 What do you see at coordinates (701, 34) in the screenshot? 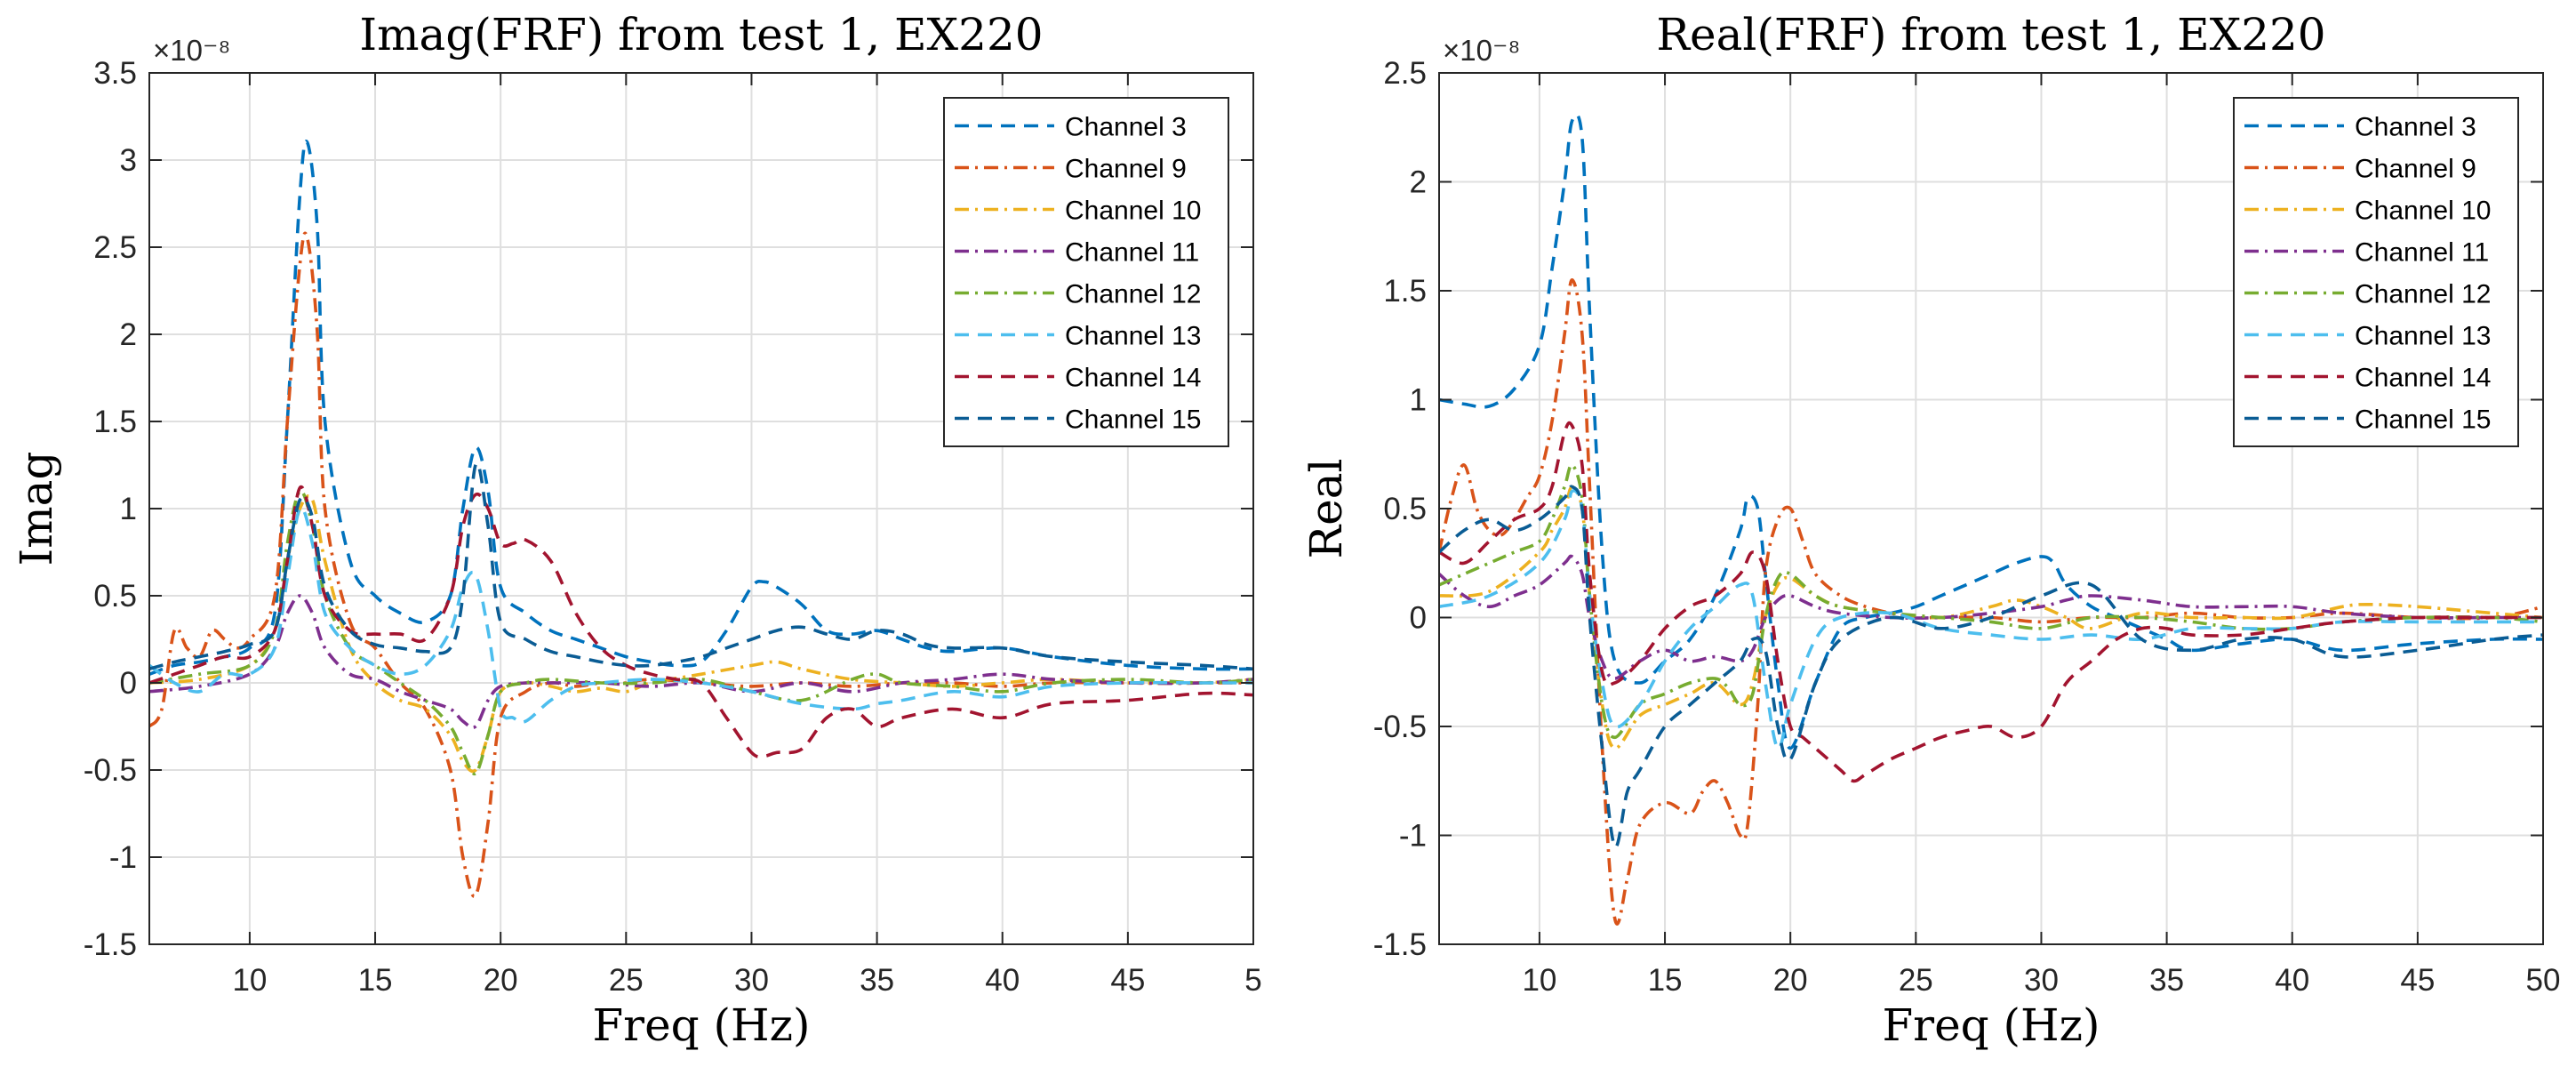
I see `chart-title: Imag(FRF) from test 1, EX220` at bounding box center [701, 34].